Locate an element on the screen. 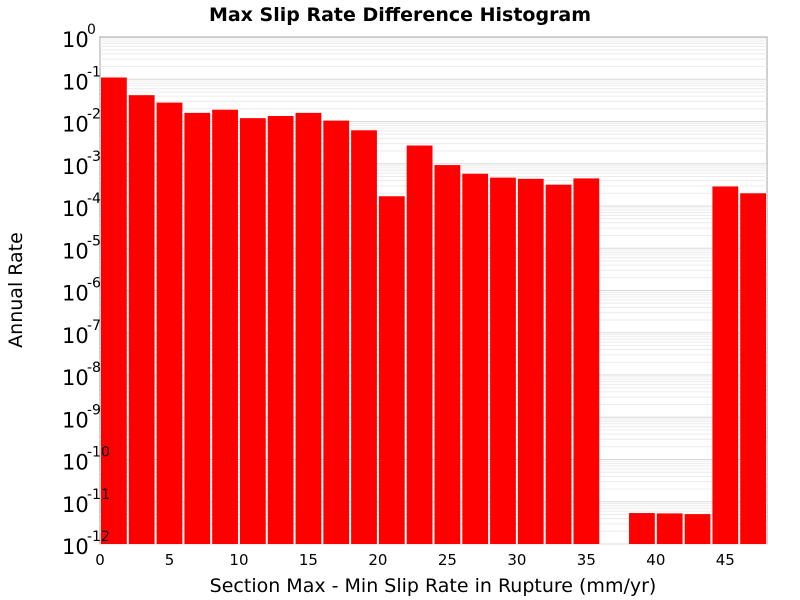 The image size is (800, 600). y-tick-label: 10⁻¹¹ is located at coordinates (86, 502).